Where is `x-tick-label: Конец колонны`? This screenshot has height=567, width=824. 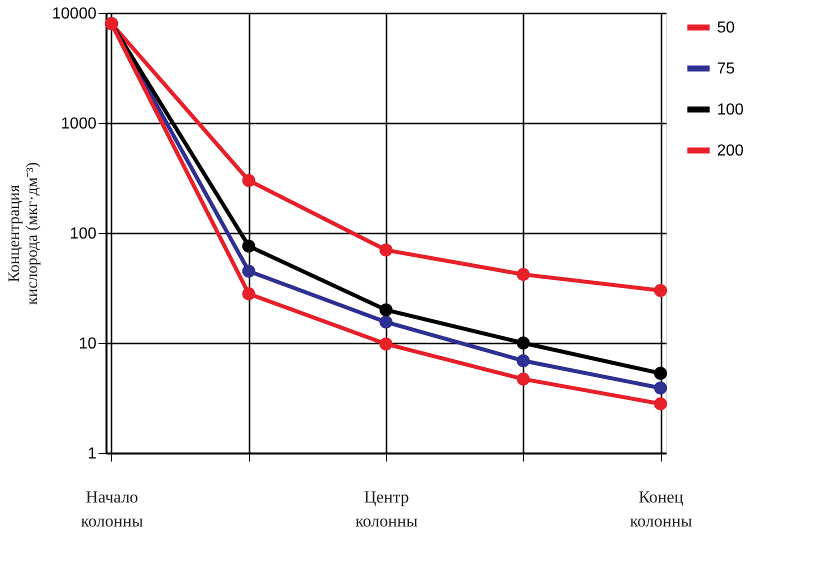
x-tick-label: Конец колонны is located at coordinates (661, 509).